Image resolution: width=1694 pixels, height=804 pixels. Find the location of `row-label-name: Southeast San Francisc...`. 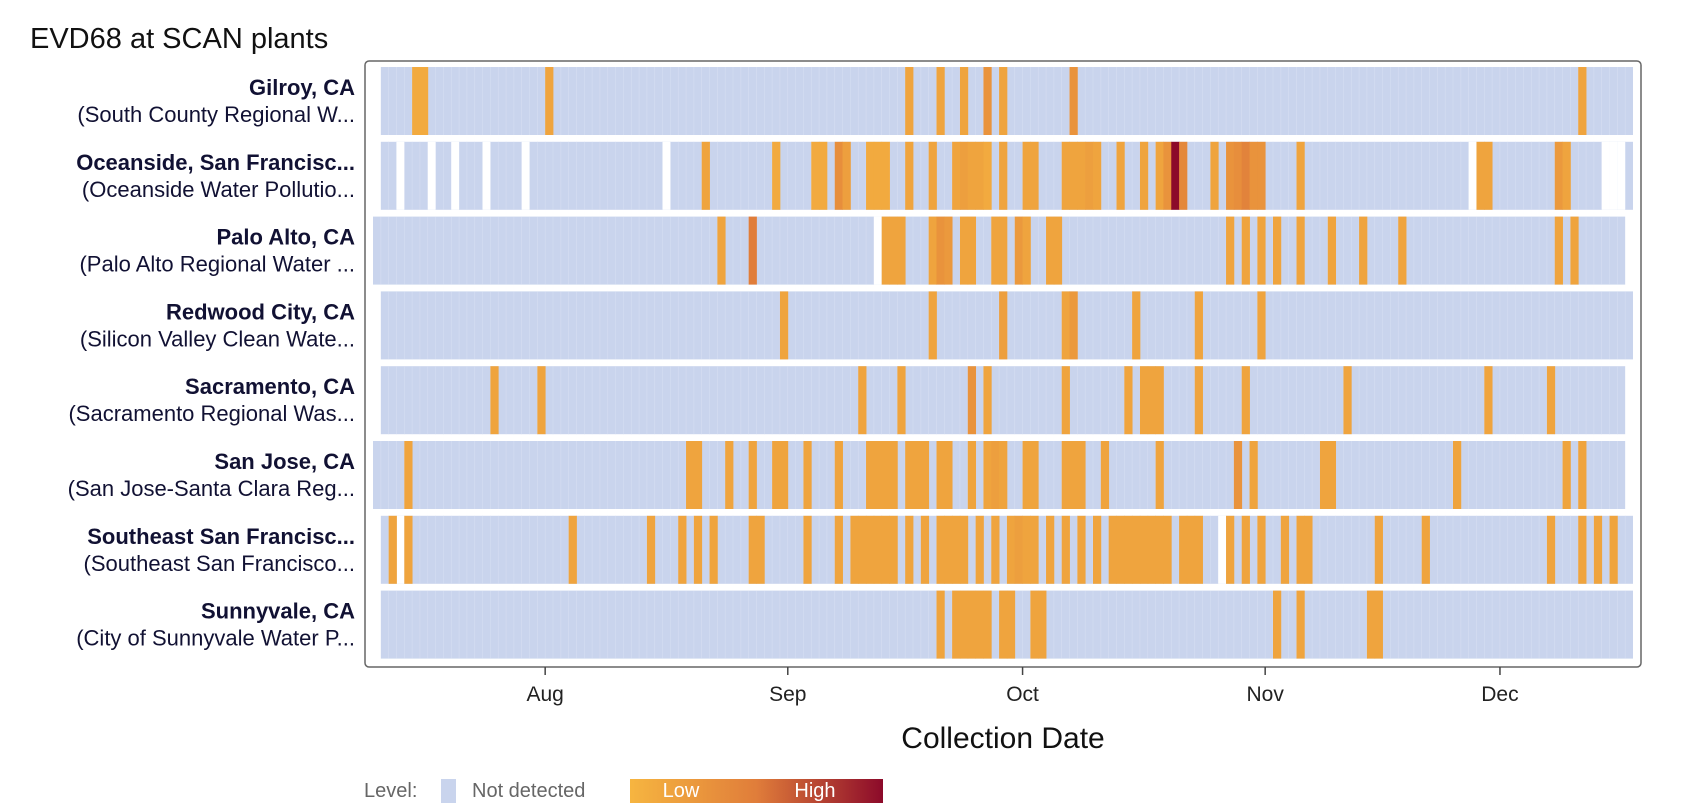

row-label-name: Southeast San Francisc... is located at coordinates (221, 536).